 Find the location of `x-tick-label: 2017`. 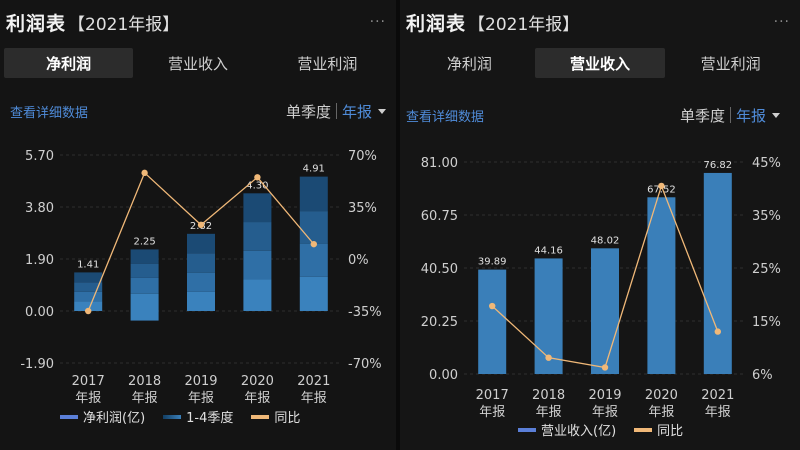

x-tick-label: 2017 is located at coordinates (88, 381).